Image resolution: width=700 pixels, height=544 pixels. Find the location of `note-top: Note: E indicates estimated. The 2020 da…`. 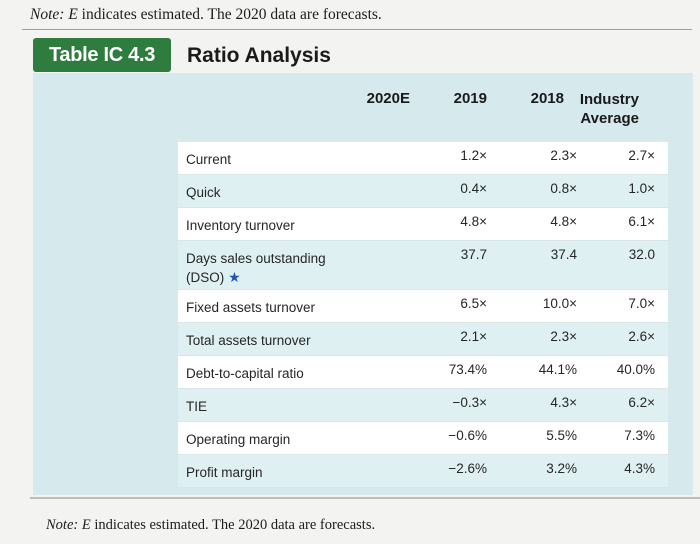

note-top: Note: E indicates estimated. The 2020 da… is located at coordinates (206, 15).